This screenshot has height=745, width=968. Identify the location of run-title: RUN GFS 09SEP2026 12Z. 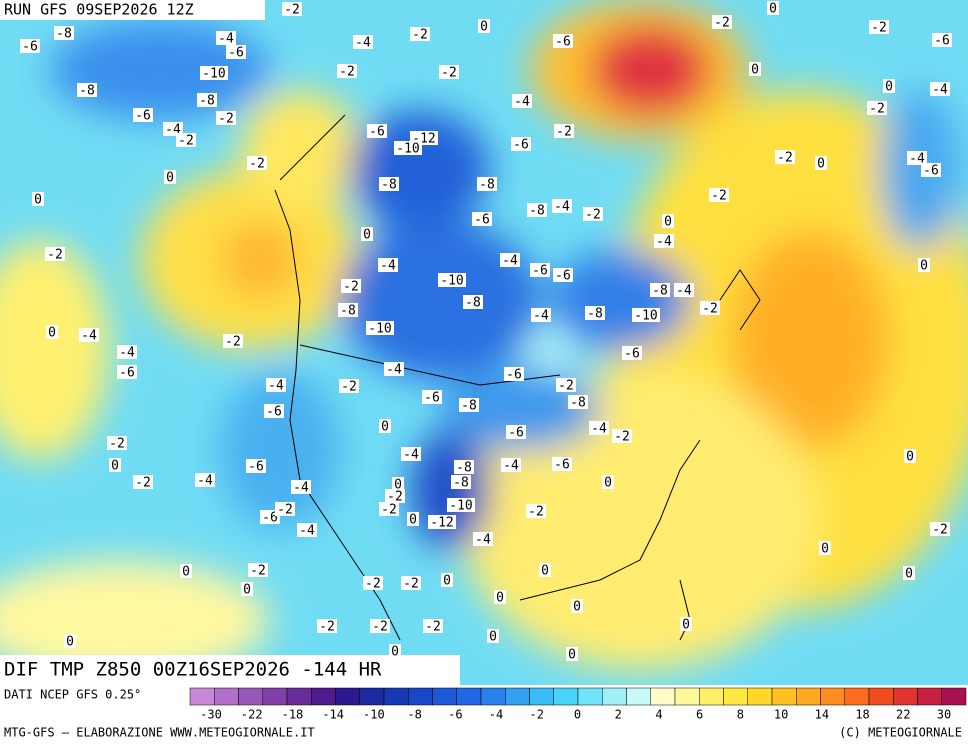
(99, 10).